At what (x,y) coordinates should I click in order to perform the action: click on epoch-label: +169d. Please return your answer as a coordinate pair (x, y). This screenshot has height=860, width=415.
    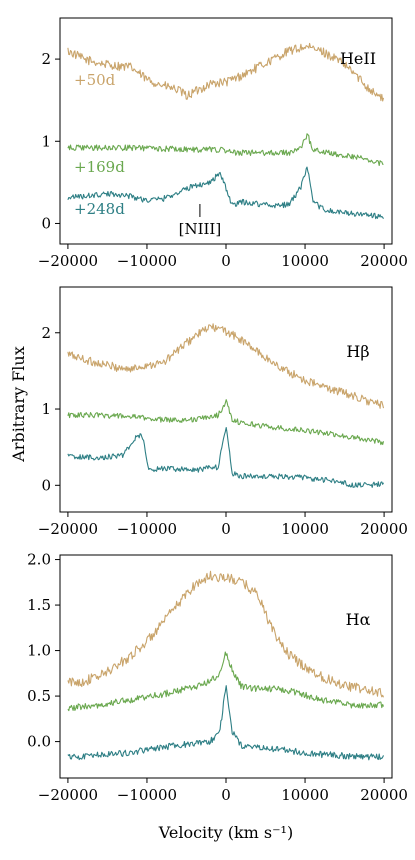
    Looking at the image, I should click on (99, 167).